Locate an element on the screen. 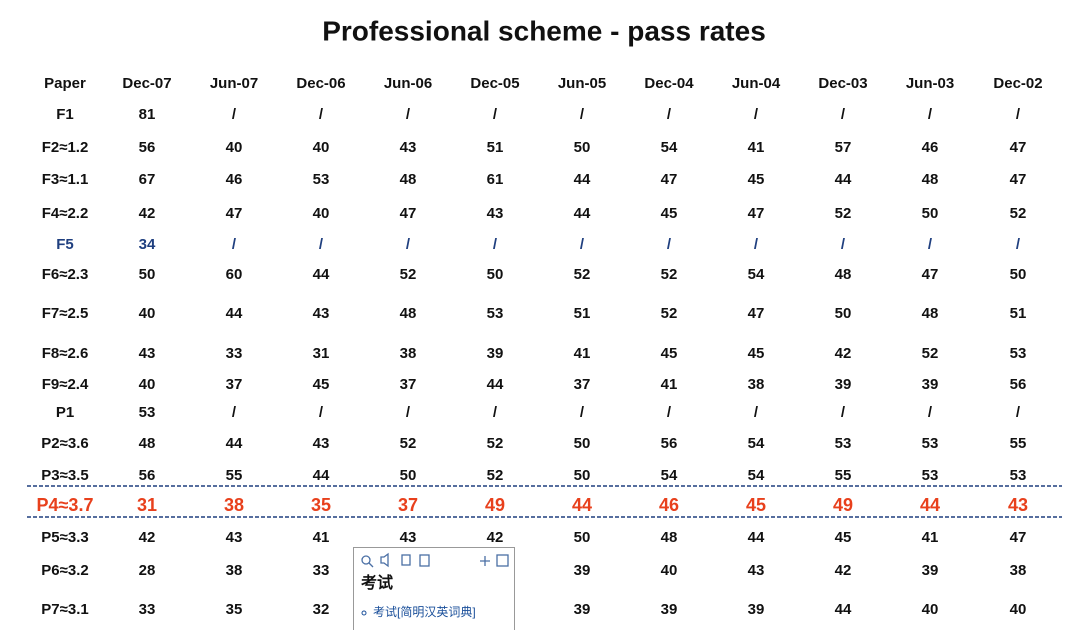 The width and height of the screenshot is (1088, 630). header-cell: Jun-04 is located at coordinates (756, 83).